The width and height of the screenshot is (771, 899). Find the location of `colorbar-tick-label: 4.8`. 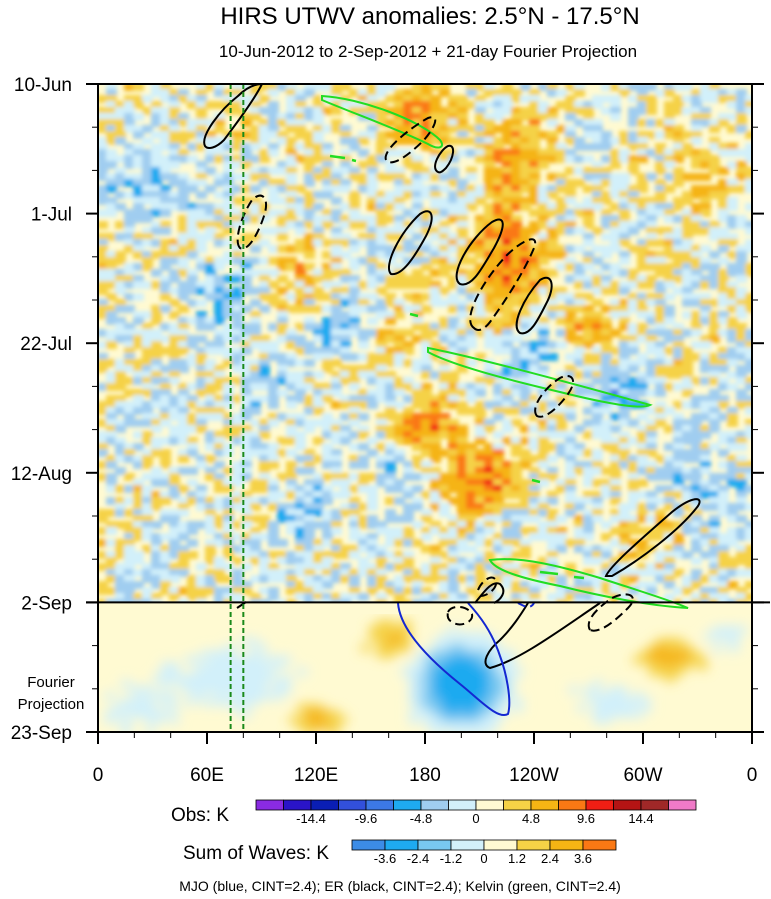

colorbar-tick-label: 4.8 is located at coordinates (531, 818).